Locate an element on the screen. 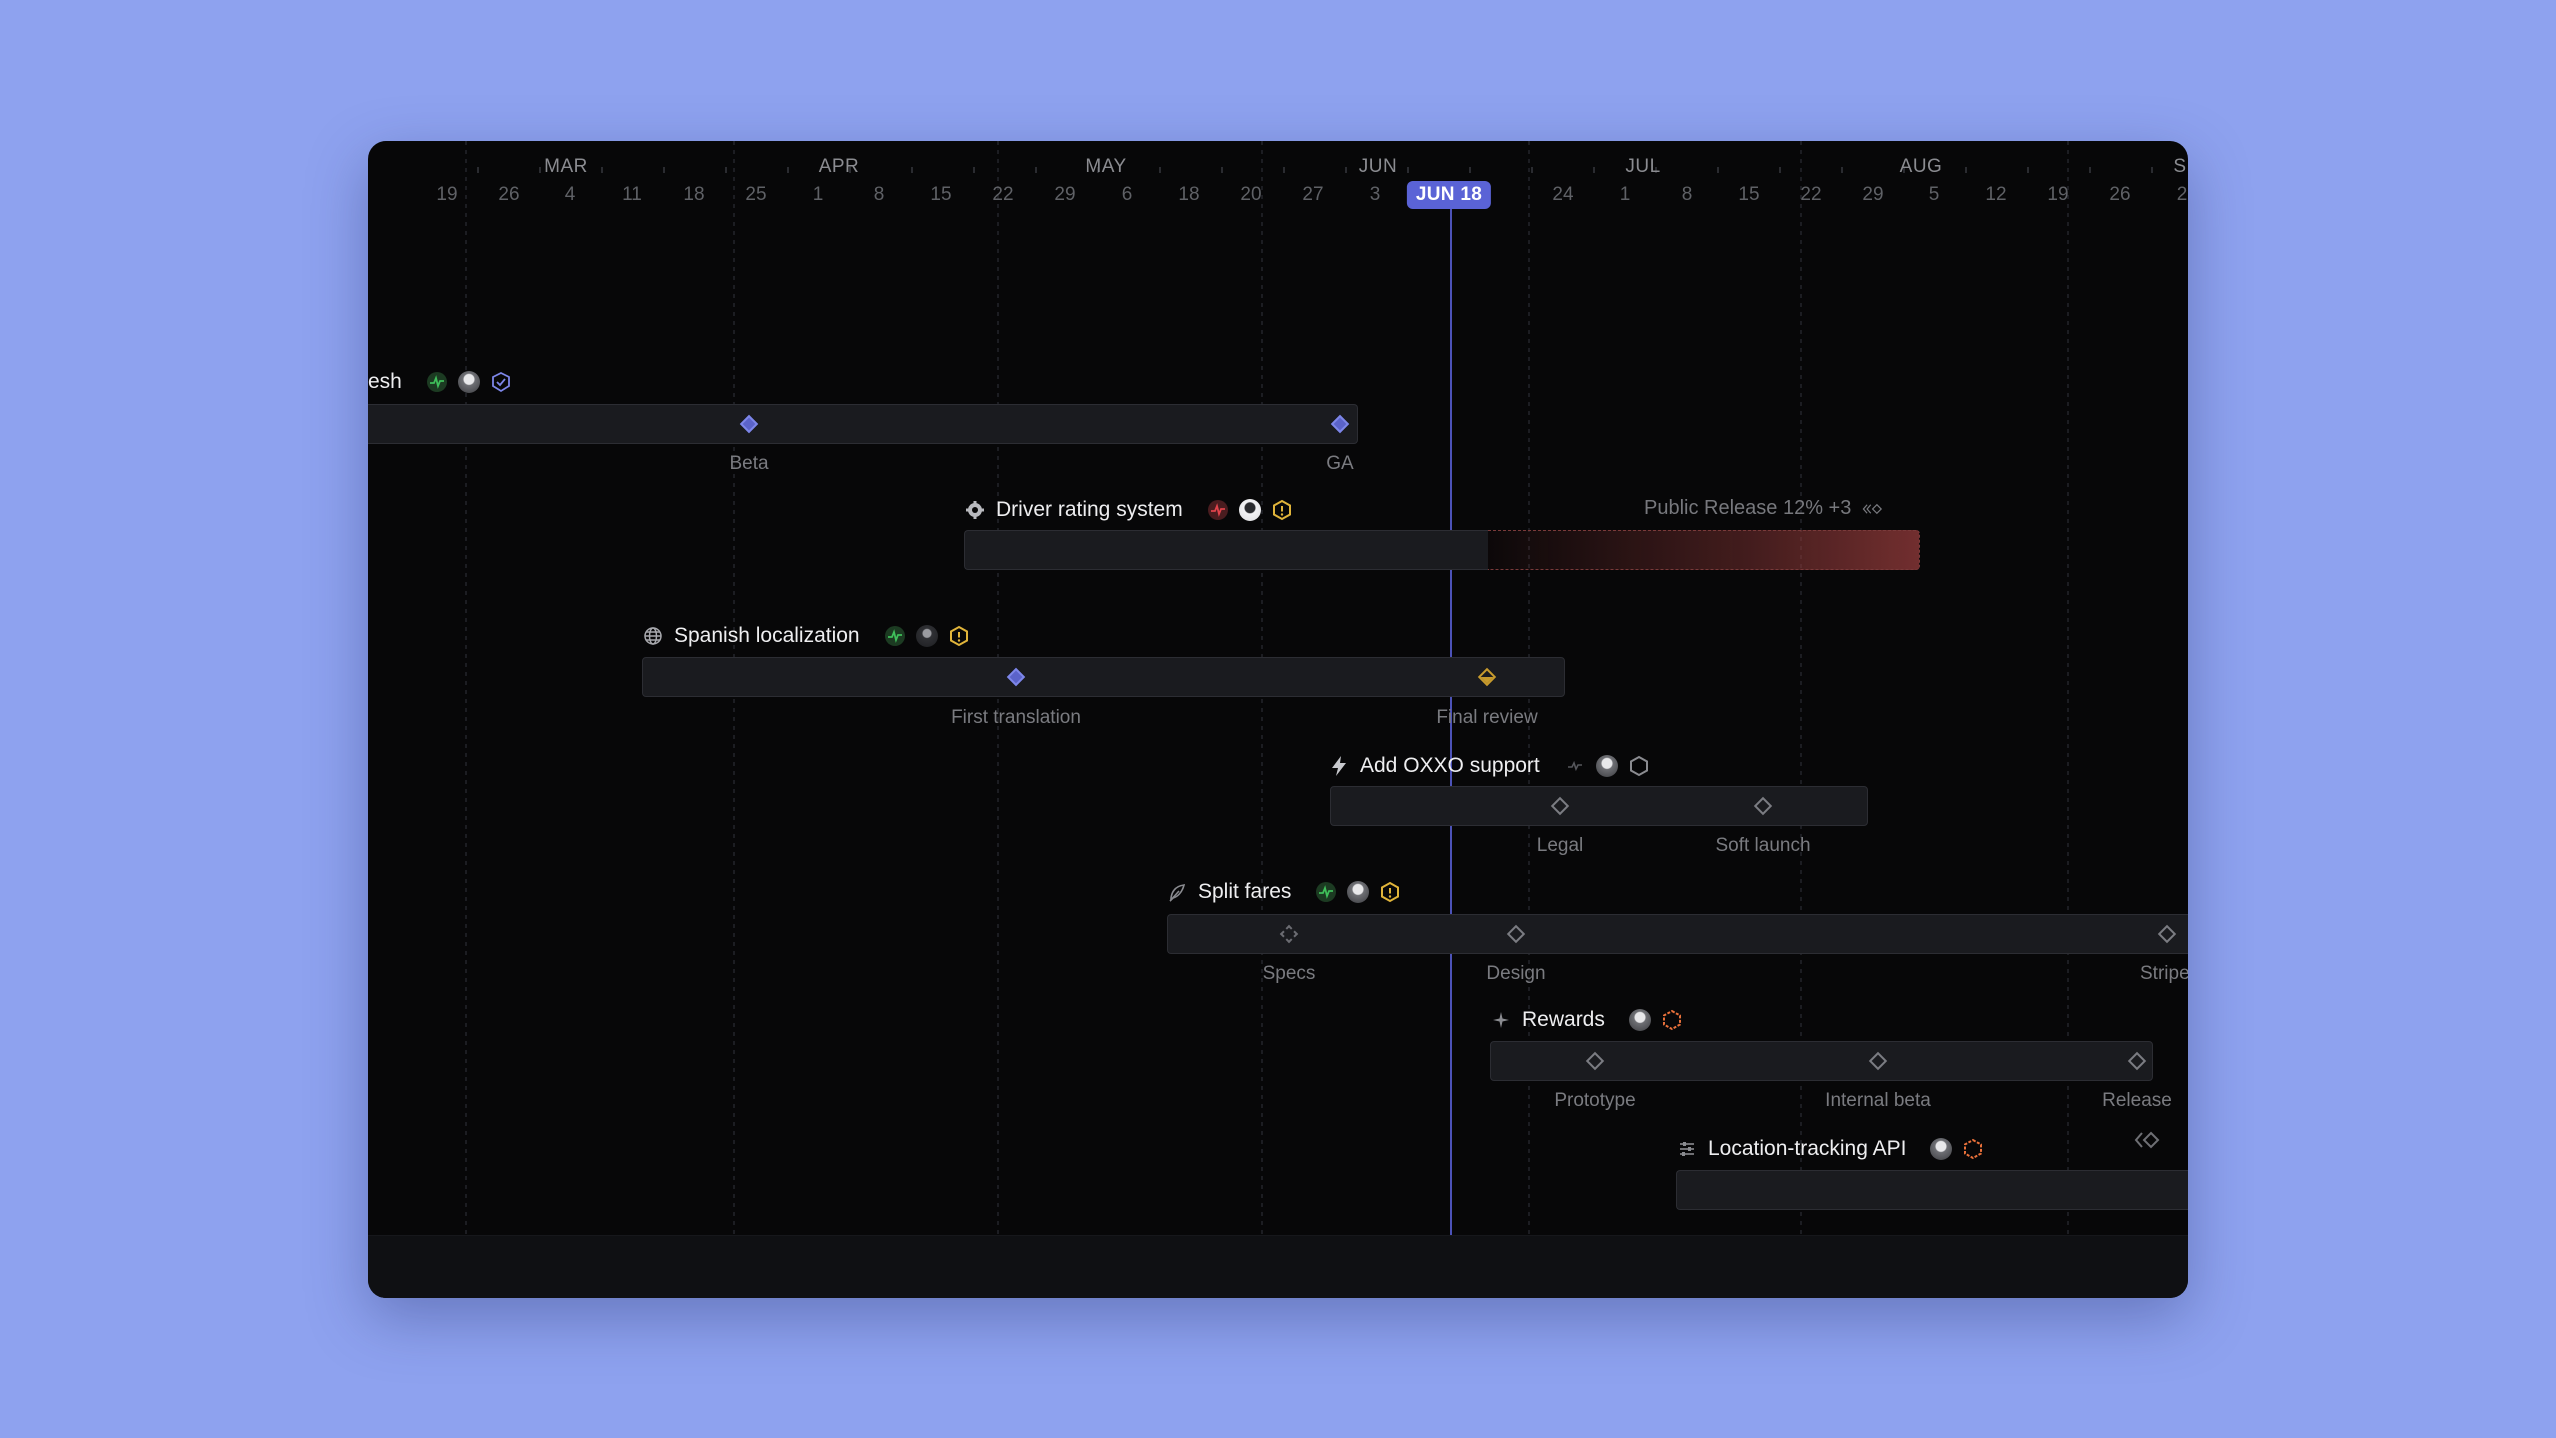 The height and width of the screenshot is (1438, 2556). project-name: Split fares is located at coordinates (1245, 891).